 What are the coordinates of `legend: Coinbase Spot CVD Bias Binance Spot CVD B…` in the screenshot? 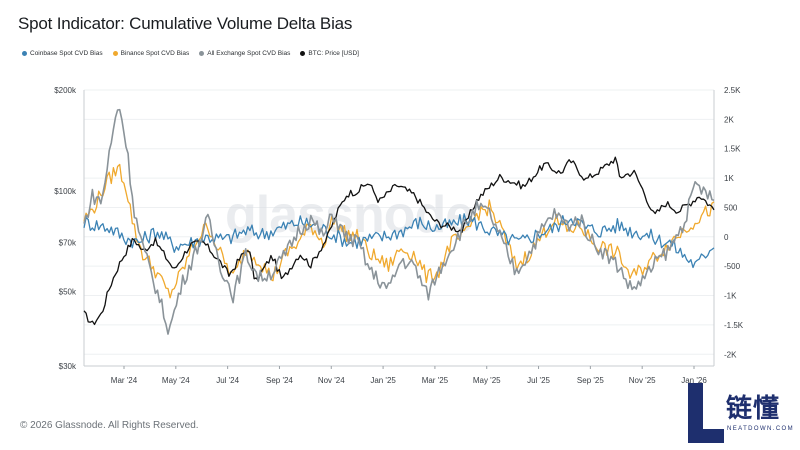 It's located at (190, 53).